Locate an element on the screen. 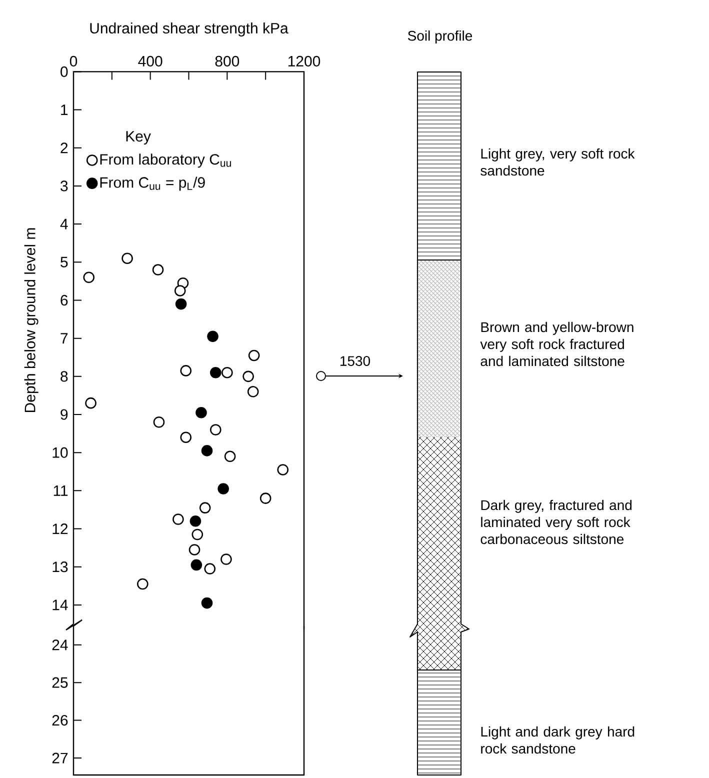 This screenshot has height=778, width=709. text: Soil profile is located at coordinates (440, 37).